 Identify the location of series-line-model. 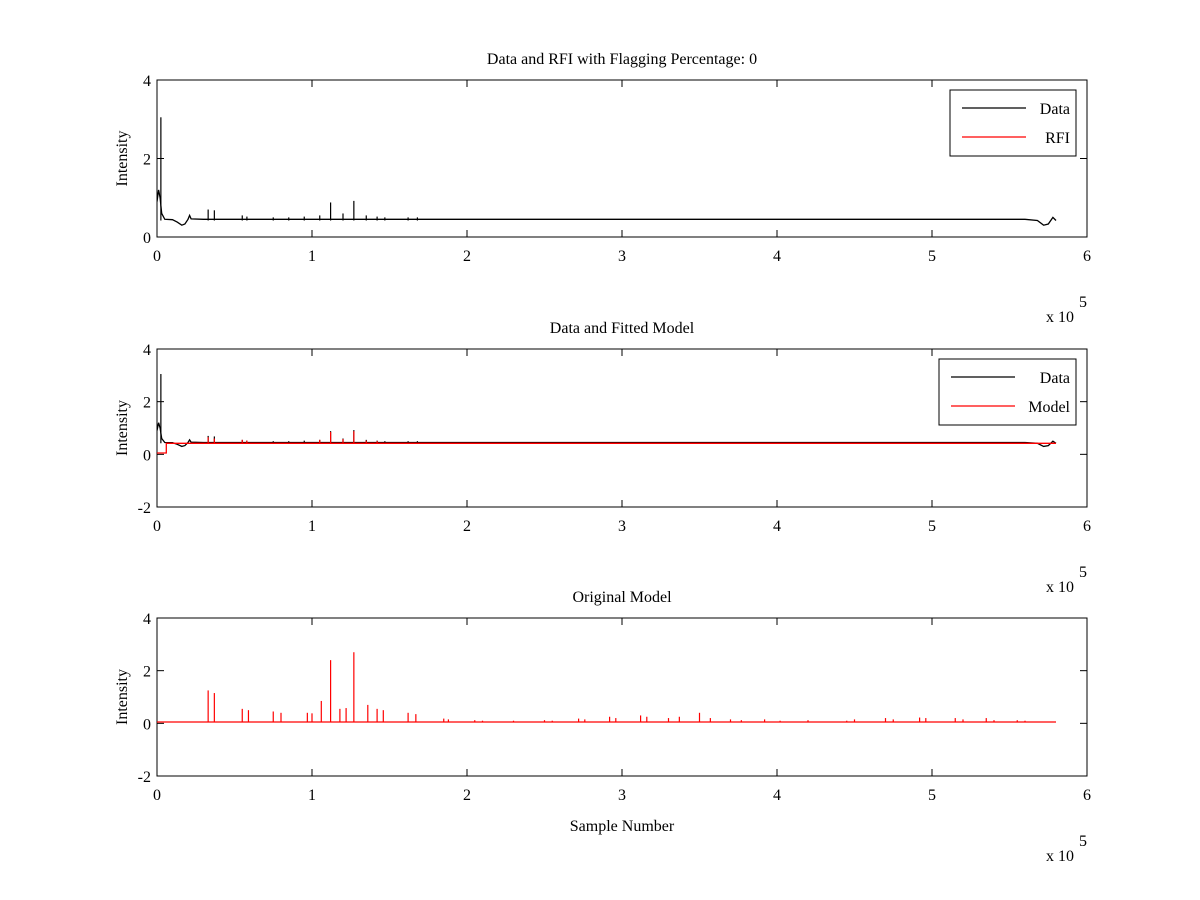
(606, 448).